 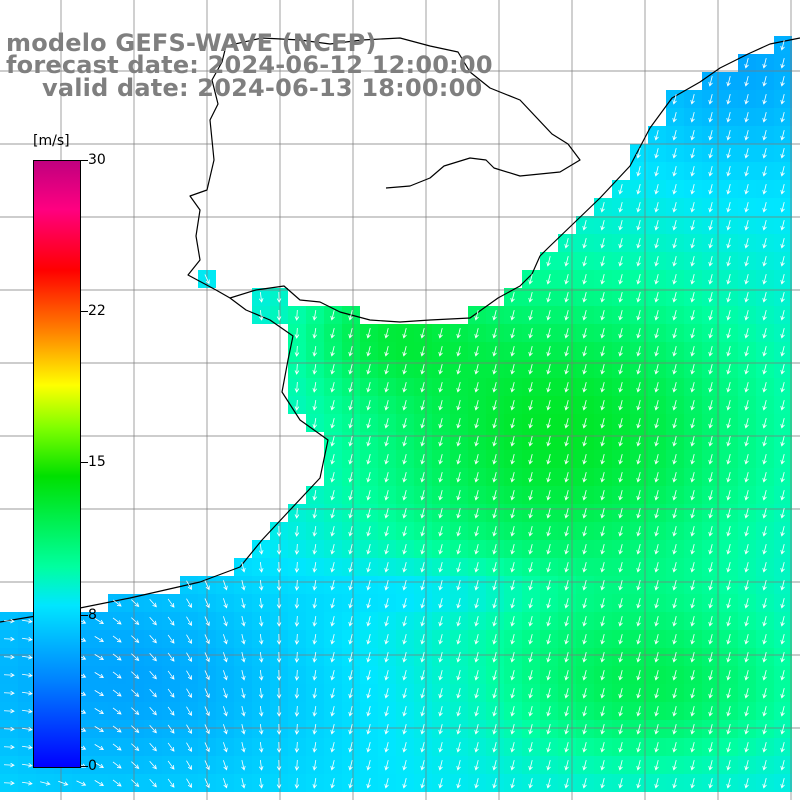 What do you see at coordinates (97, 462) in the screenshot?
I see `colorbar-tick-label: 15` at bounding box center [97, 462].